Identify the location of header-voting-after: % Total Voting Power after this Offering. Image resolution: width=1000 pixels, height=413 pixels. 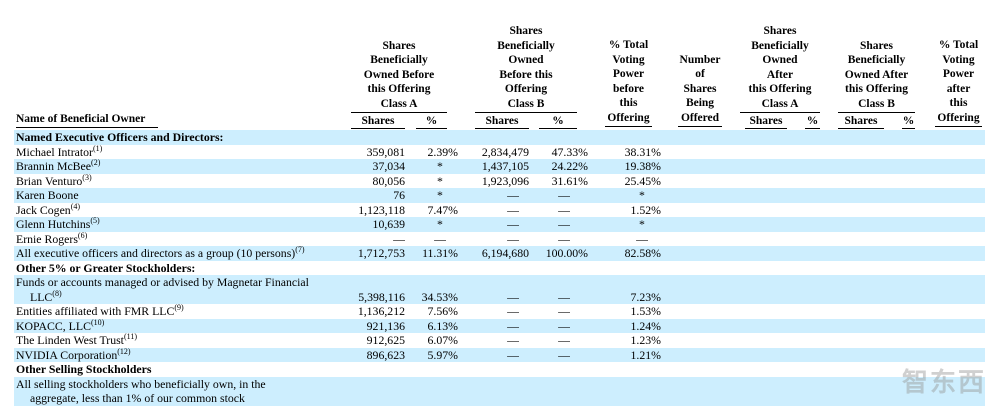
(958, 82).